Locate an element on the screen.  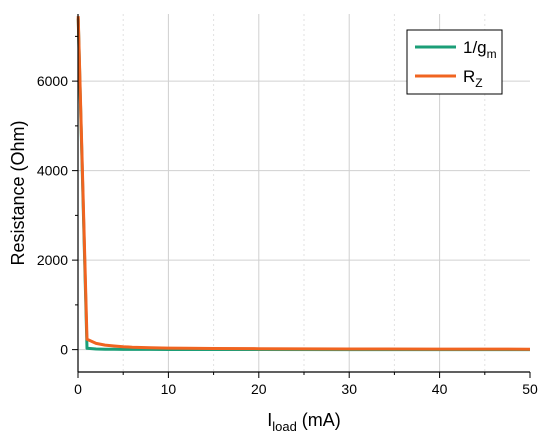
x-axis-label-main: I is located at coordinates (269, 420).